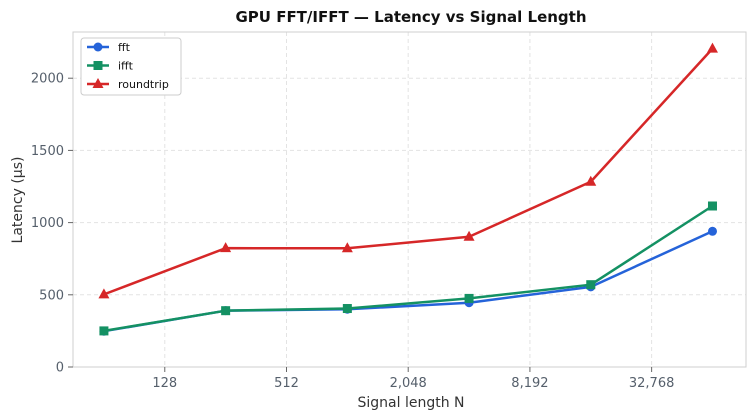  I want to click on x-tick-label: 128, so click(164, 383).